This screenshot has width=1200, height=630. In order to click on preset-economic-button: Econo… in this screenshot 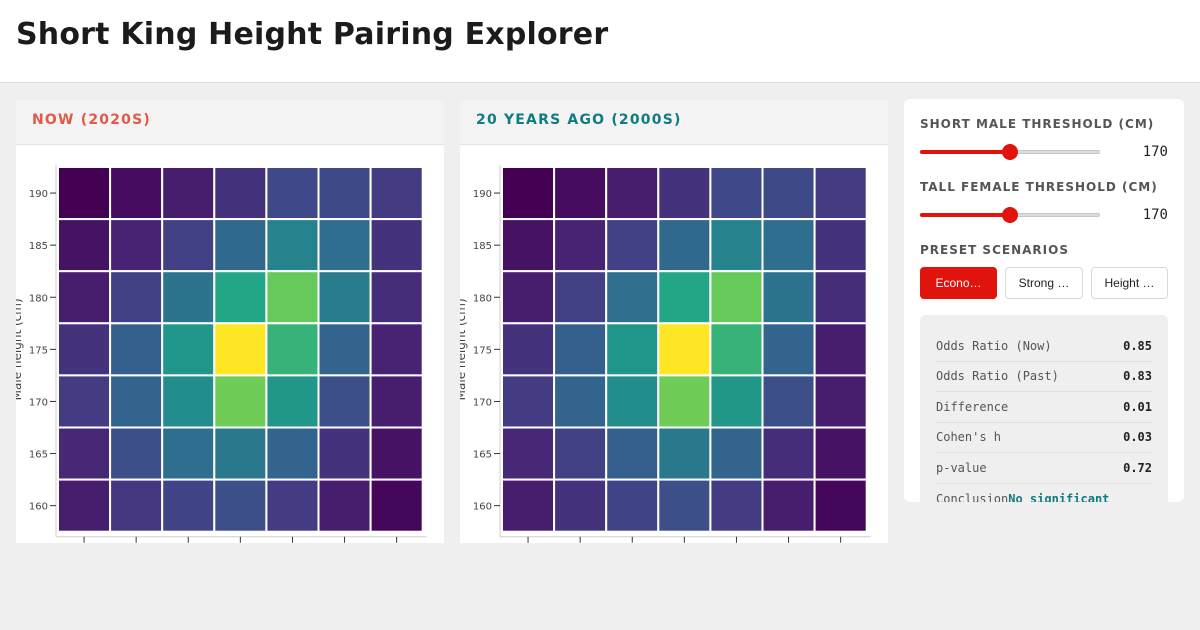, I will do `click(958, 283)`.